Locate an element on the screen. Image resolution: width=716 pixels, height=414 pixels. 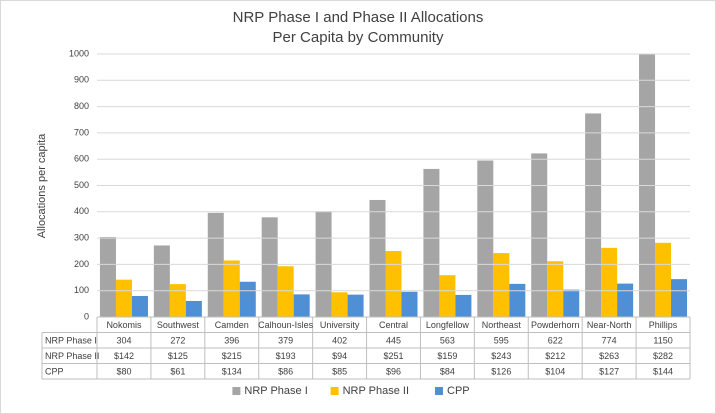
table-cell: $94 is located at coordinates (339, 356).